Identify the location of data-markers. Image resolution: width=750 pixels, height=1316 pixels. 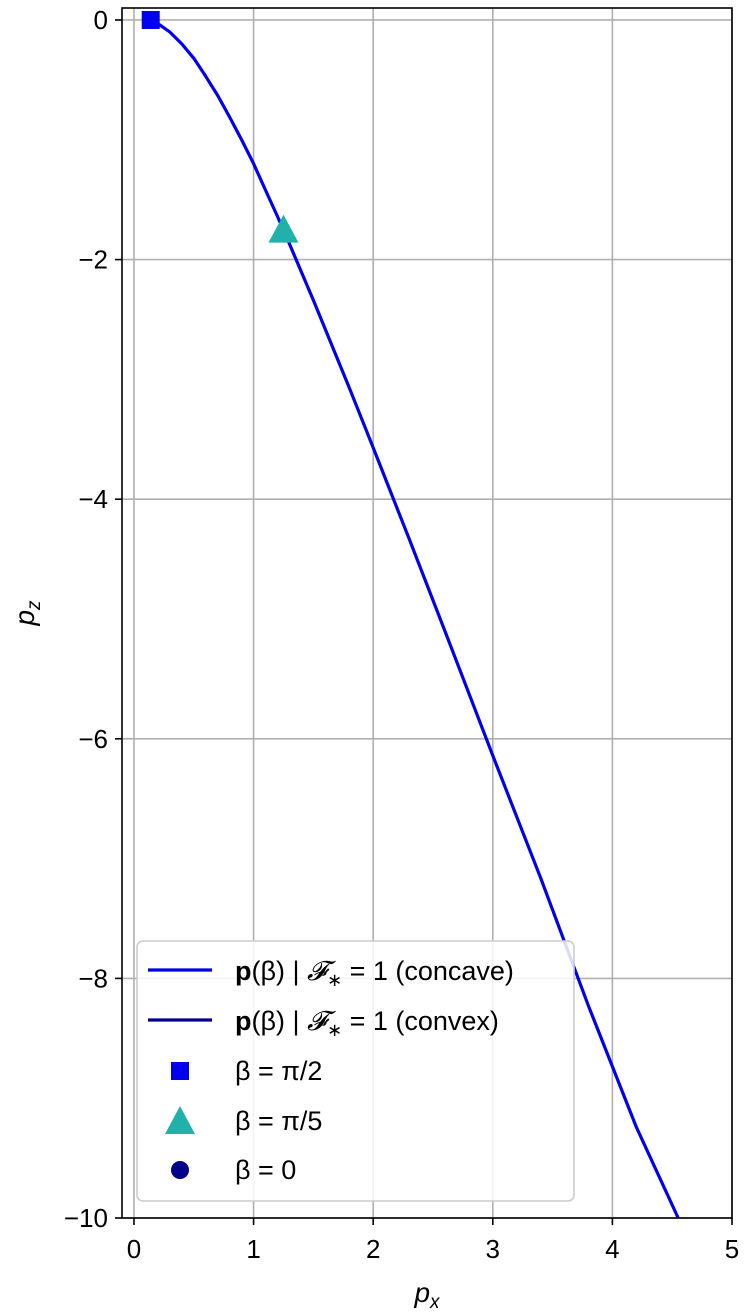
(220, 126).